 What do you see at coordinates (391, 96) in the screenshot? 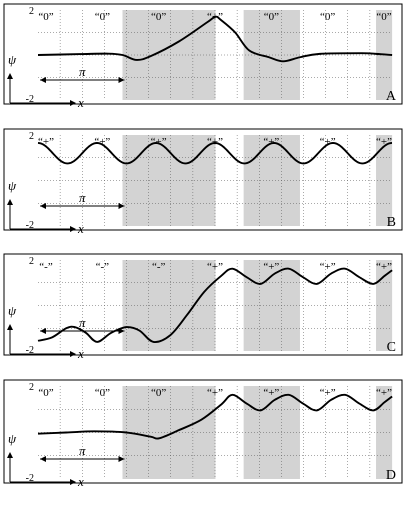
I see `panel-letter: A` at bounding box center [391, 96].